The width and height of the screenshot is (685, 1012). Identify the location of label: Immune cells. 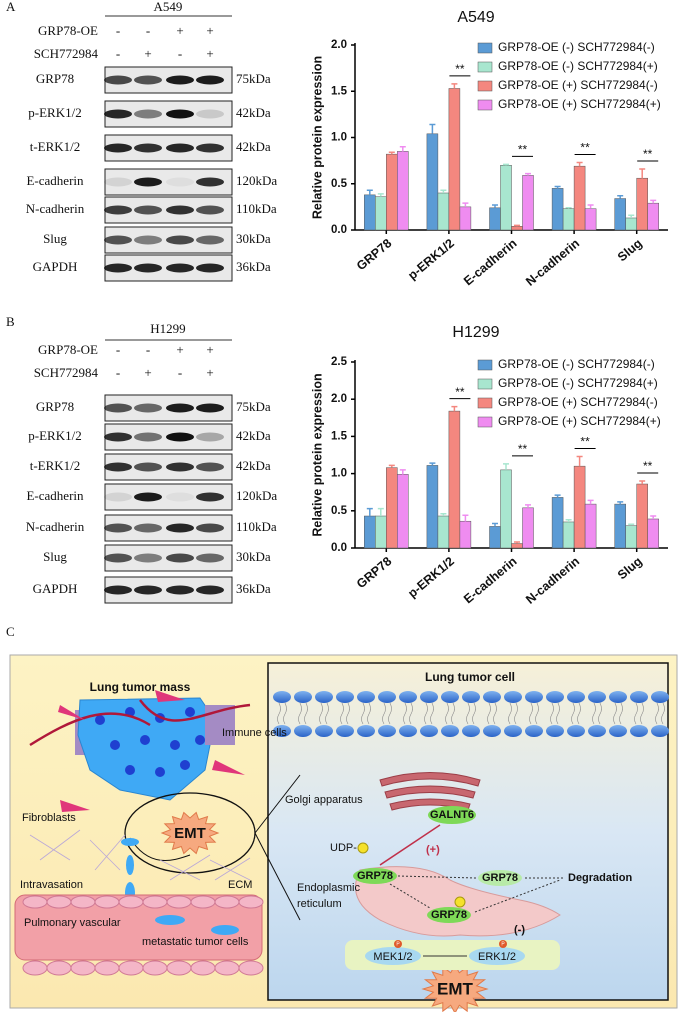
(254, 733).